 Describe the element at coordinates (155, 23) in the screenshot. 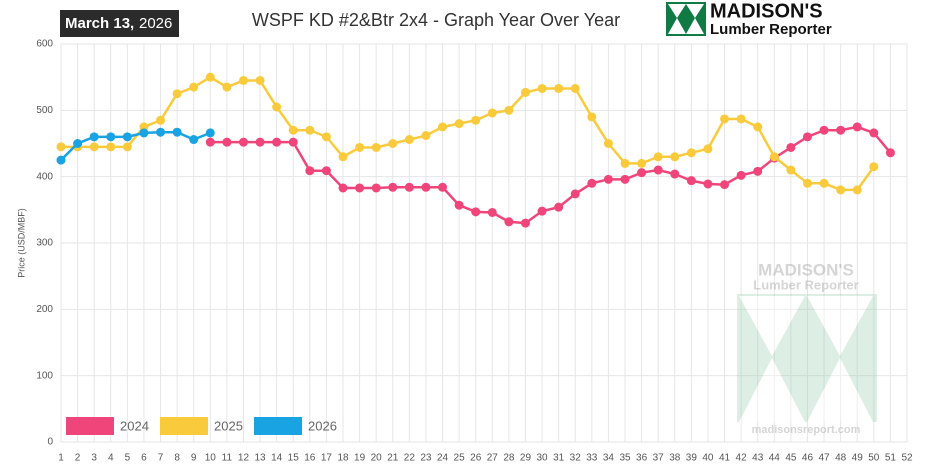

I see `date-year: 2026` at that location.